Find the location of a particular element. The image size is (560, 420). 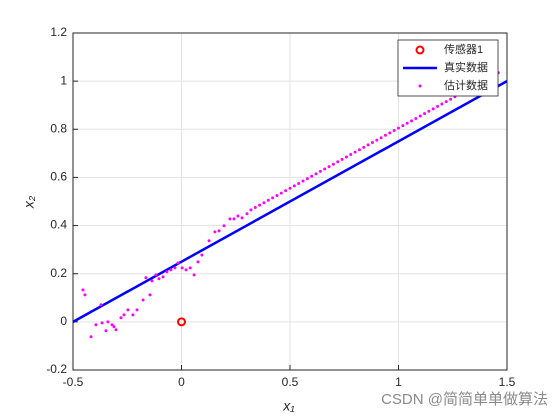

x-tick-label: 0.5 is located at coordinates (290, 382).